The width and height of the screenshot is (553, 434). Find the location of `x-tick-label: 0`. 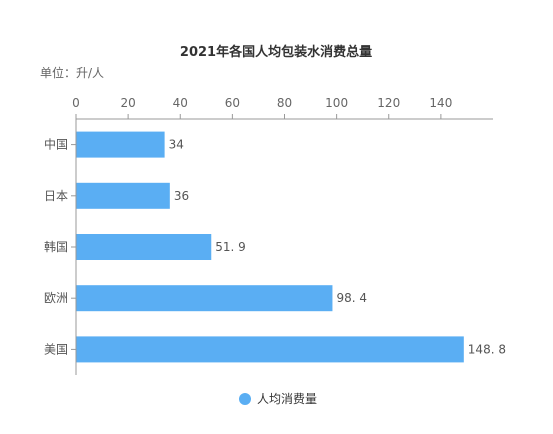

x-tick-label: 0 is located at coordinates (76, 103).